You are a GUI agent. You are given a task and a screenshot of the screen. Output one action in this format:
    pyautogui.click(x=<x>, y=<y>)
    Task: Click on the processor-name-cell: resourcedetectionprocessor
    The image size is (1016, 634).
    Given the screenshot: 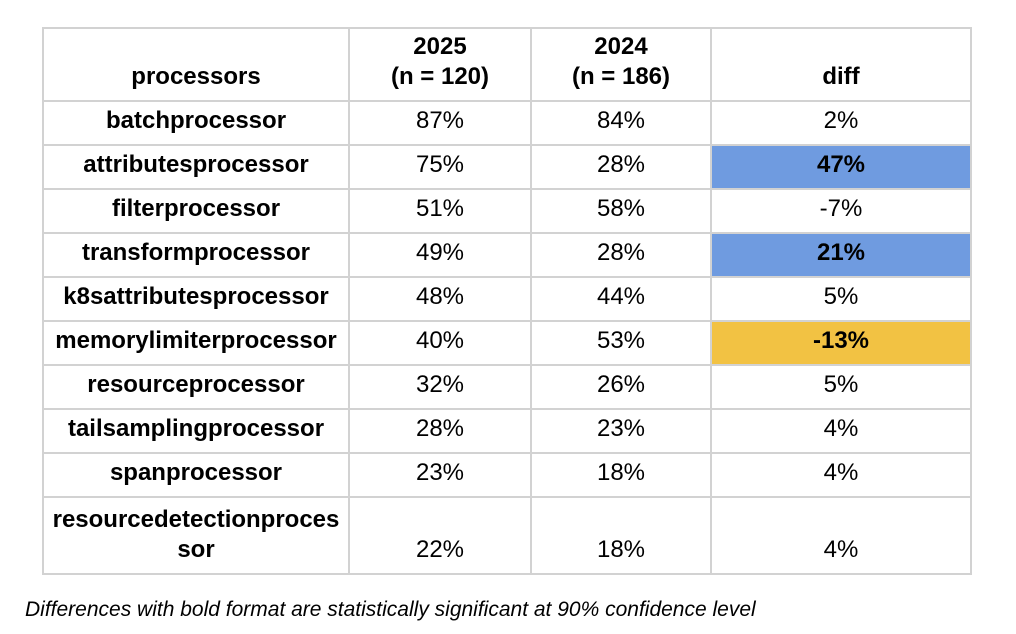 What is the action you would take?
    pyautogui.click(x=196, y=535)
    